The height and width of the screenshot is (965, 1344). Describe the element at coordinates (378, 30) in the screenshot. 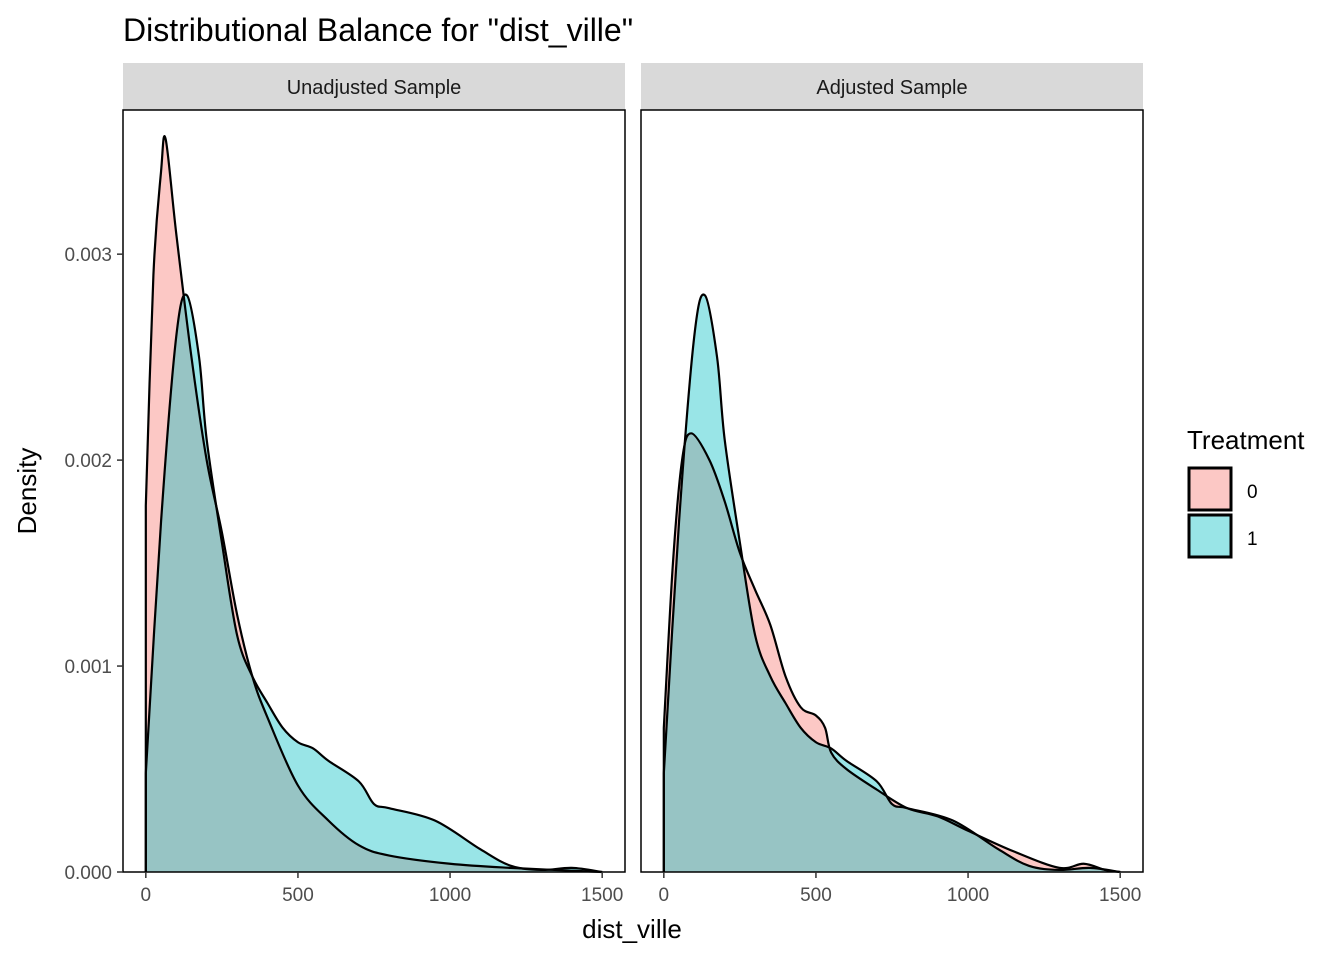

I see `chart-title: Distributional Balance for "dist_ville"` at that location.